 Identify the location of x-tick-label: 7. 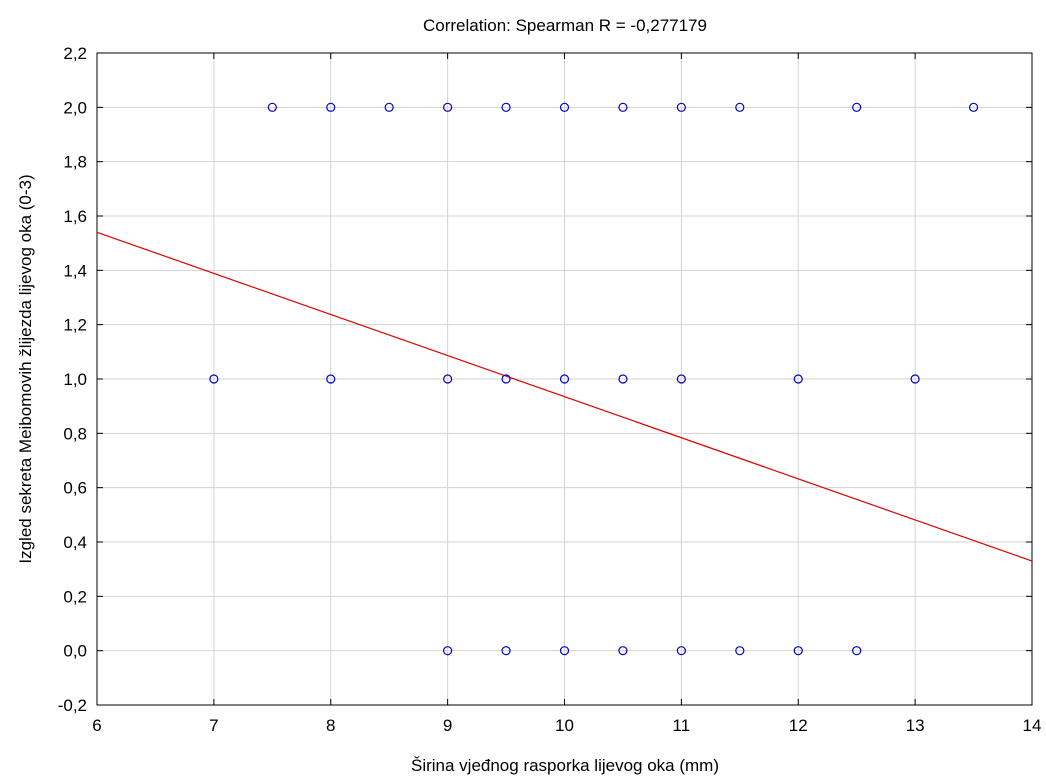
(213, 725).